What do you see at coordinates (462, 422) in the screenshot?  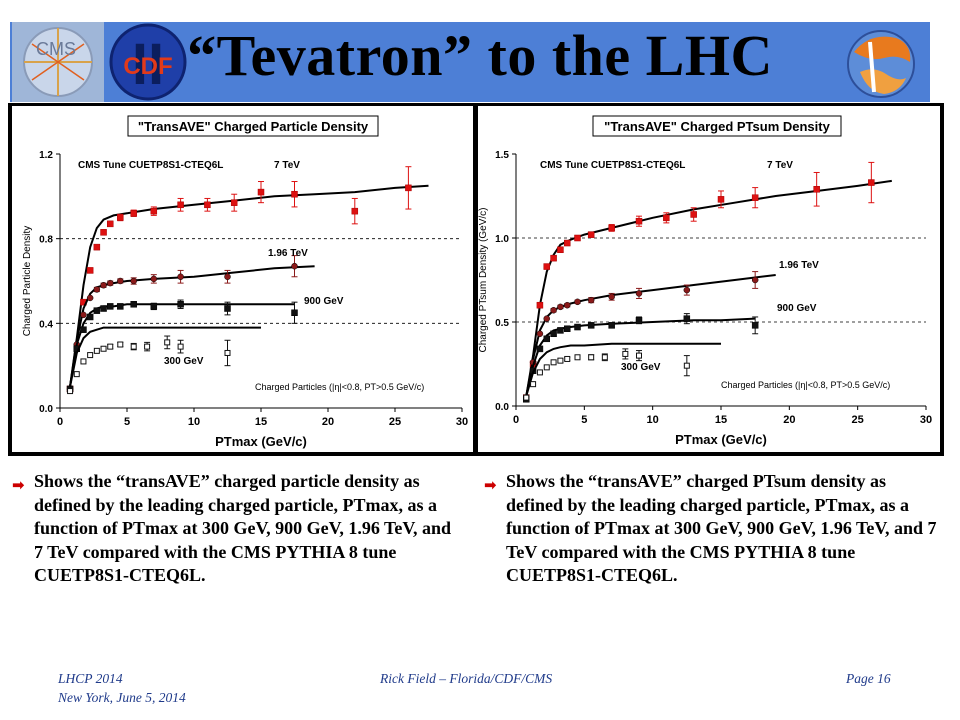 I see `x-tick-label: 30` at bounding box center [462, 422].